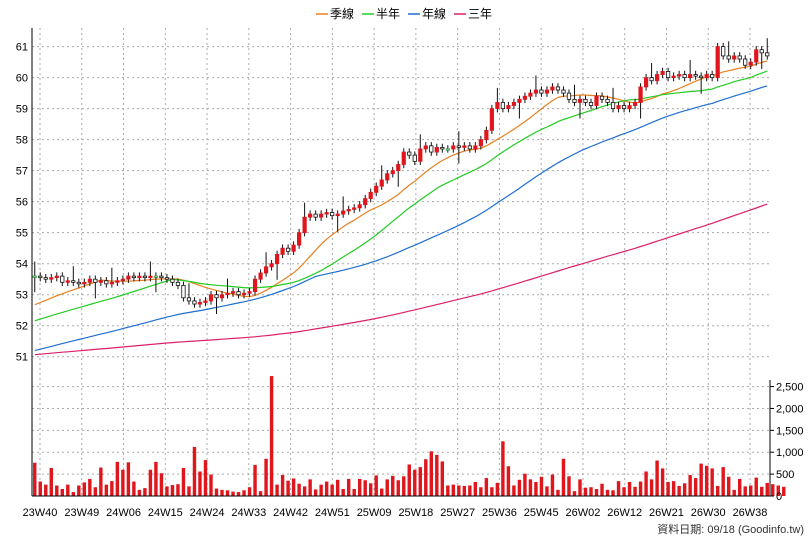  Describe the element at coordinates (40, 513) in the screenshot. I see `x-tick-label: 23W40` at that location.